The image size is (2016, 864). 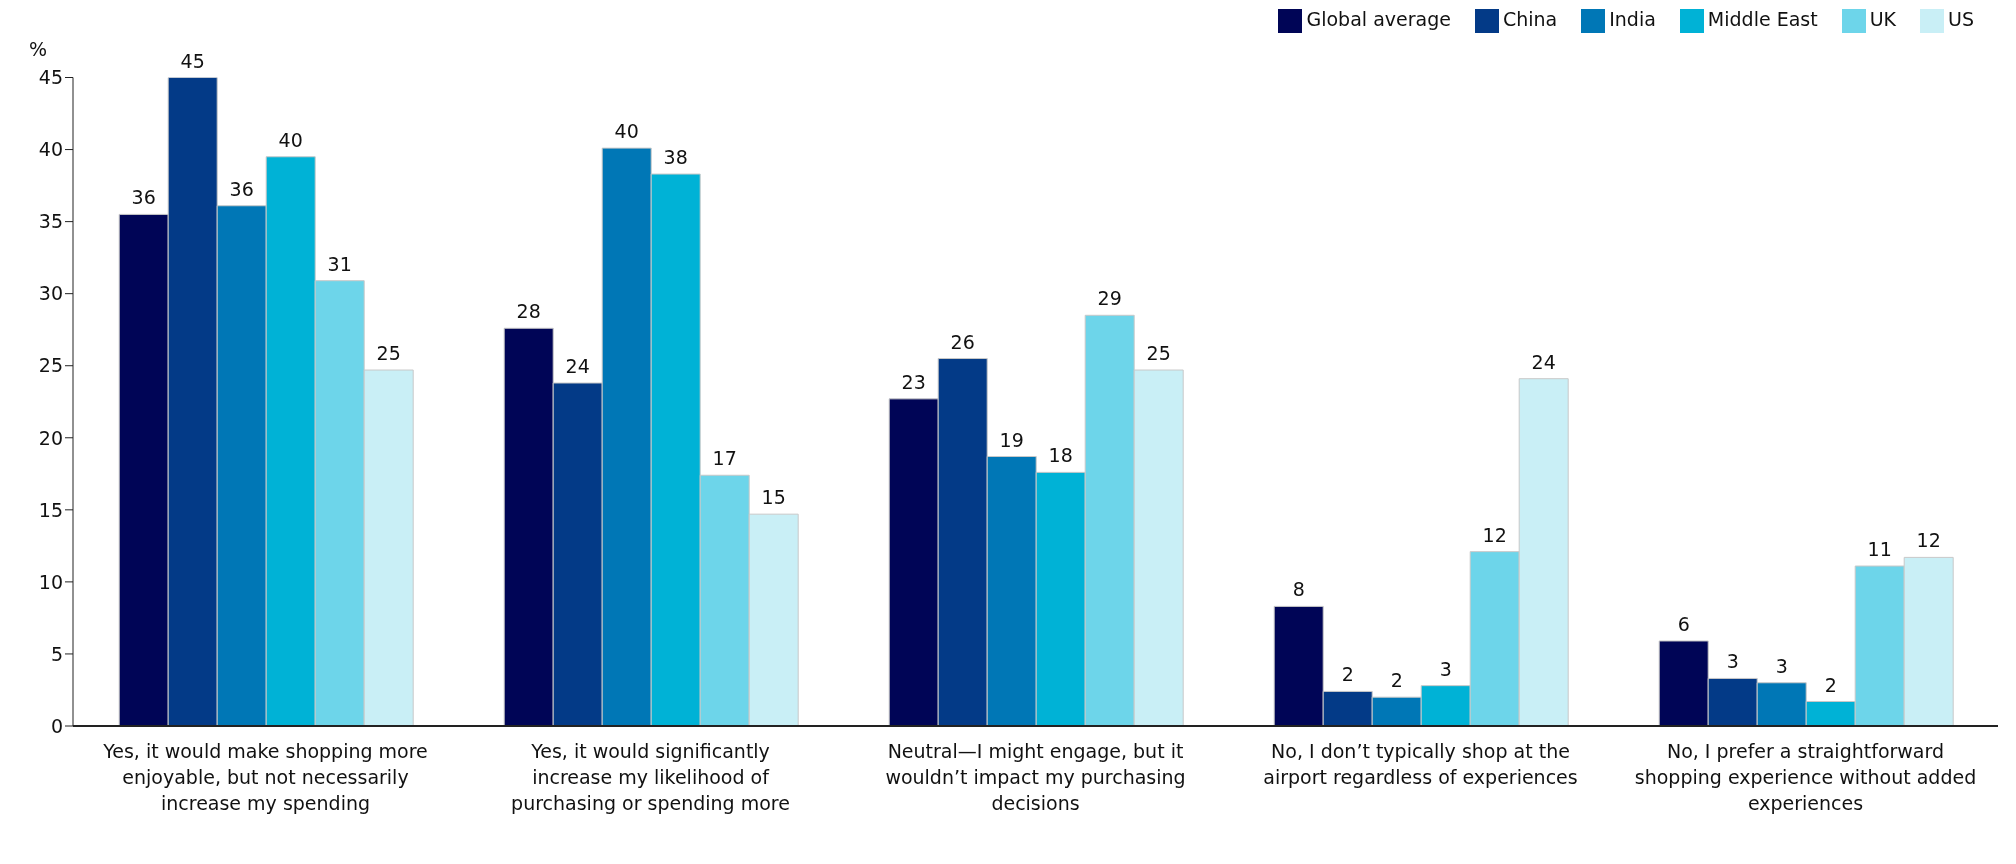 What do you see at coordinates (1762, 19) in the screenshot?
I see `legend-label: Middle East` at bounding box center [1762, 19].